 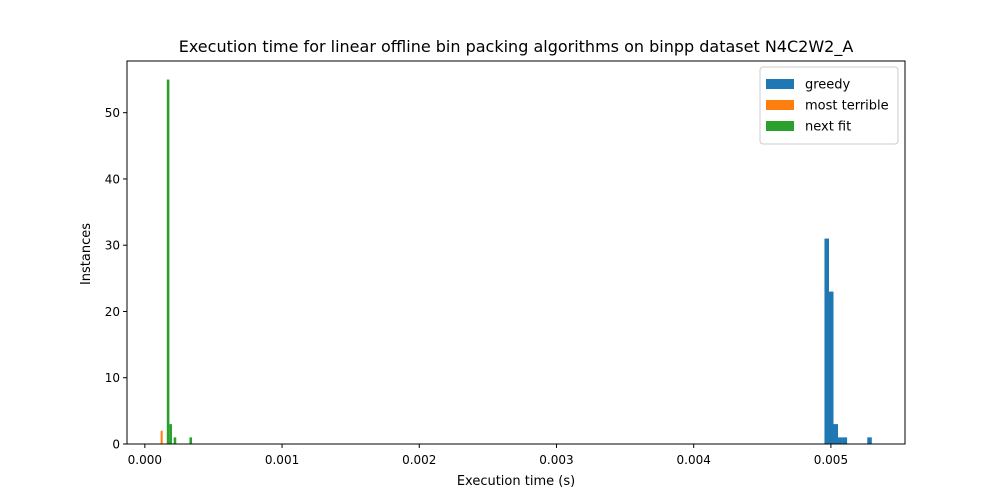 I want to click on y-axis-ticks: 0 10 20 30 40 50, so click(x=116, y=279).